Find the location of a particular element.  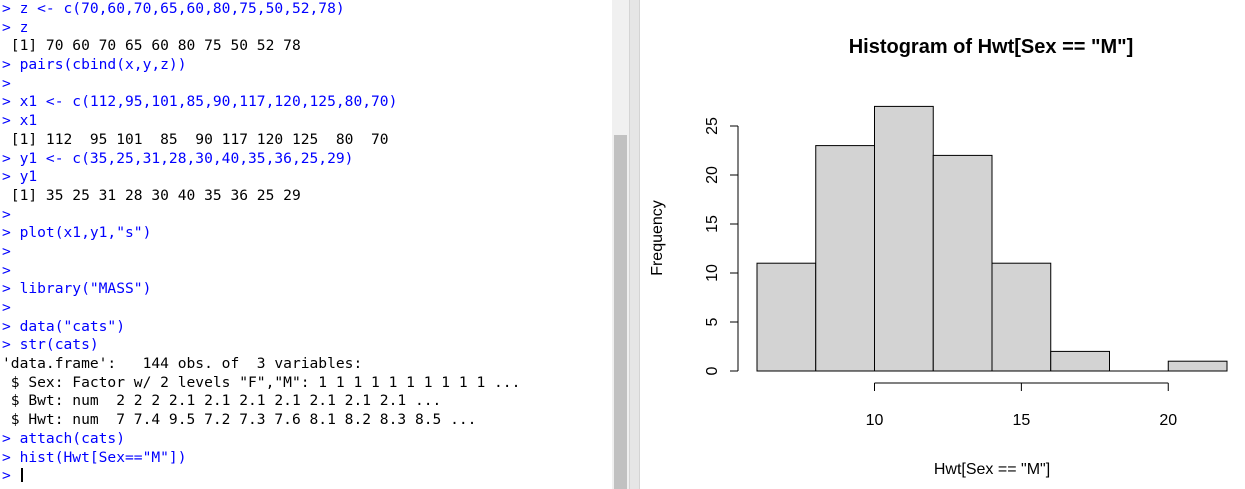

y-tick-label: 15 is located at coordinates (712, 224).